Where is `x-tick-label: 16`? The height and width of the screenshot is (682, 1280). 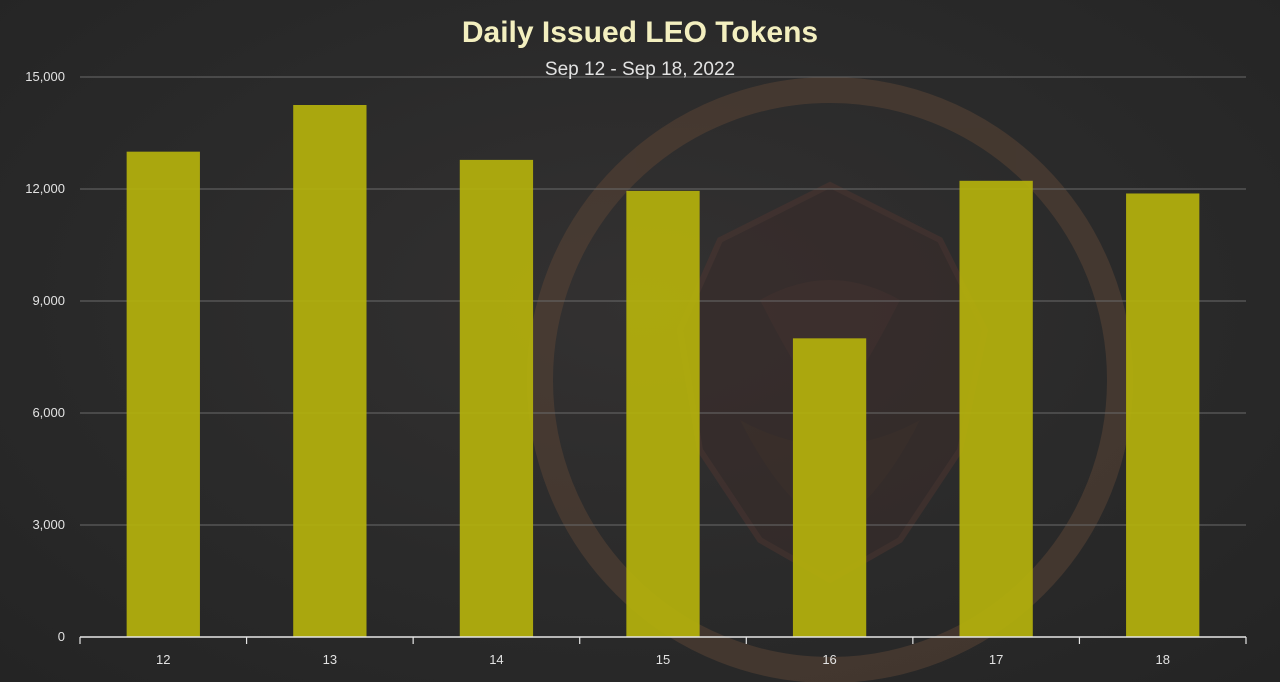
x-tick-label: 16 is located at coordinates (829, 659).